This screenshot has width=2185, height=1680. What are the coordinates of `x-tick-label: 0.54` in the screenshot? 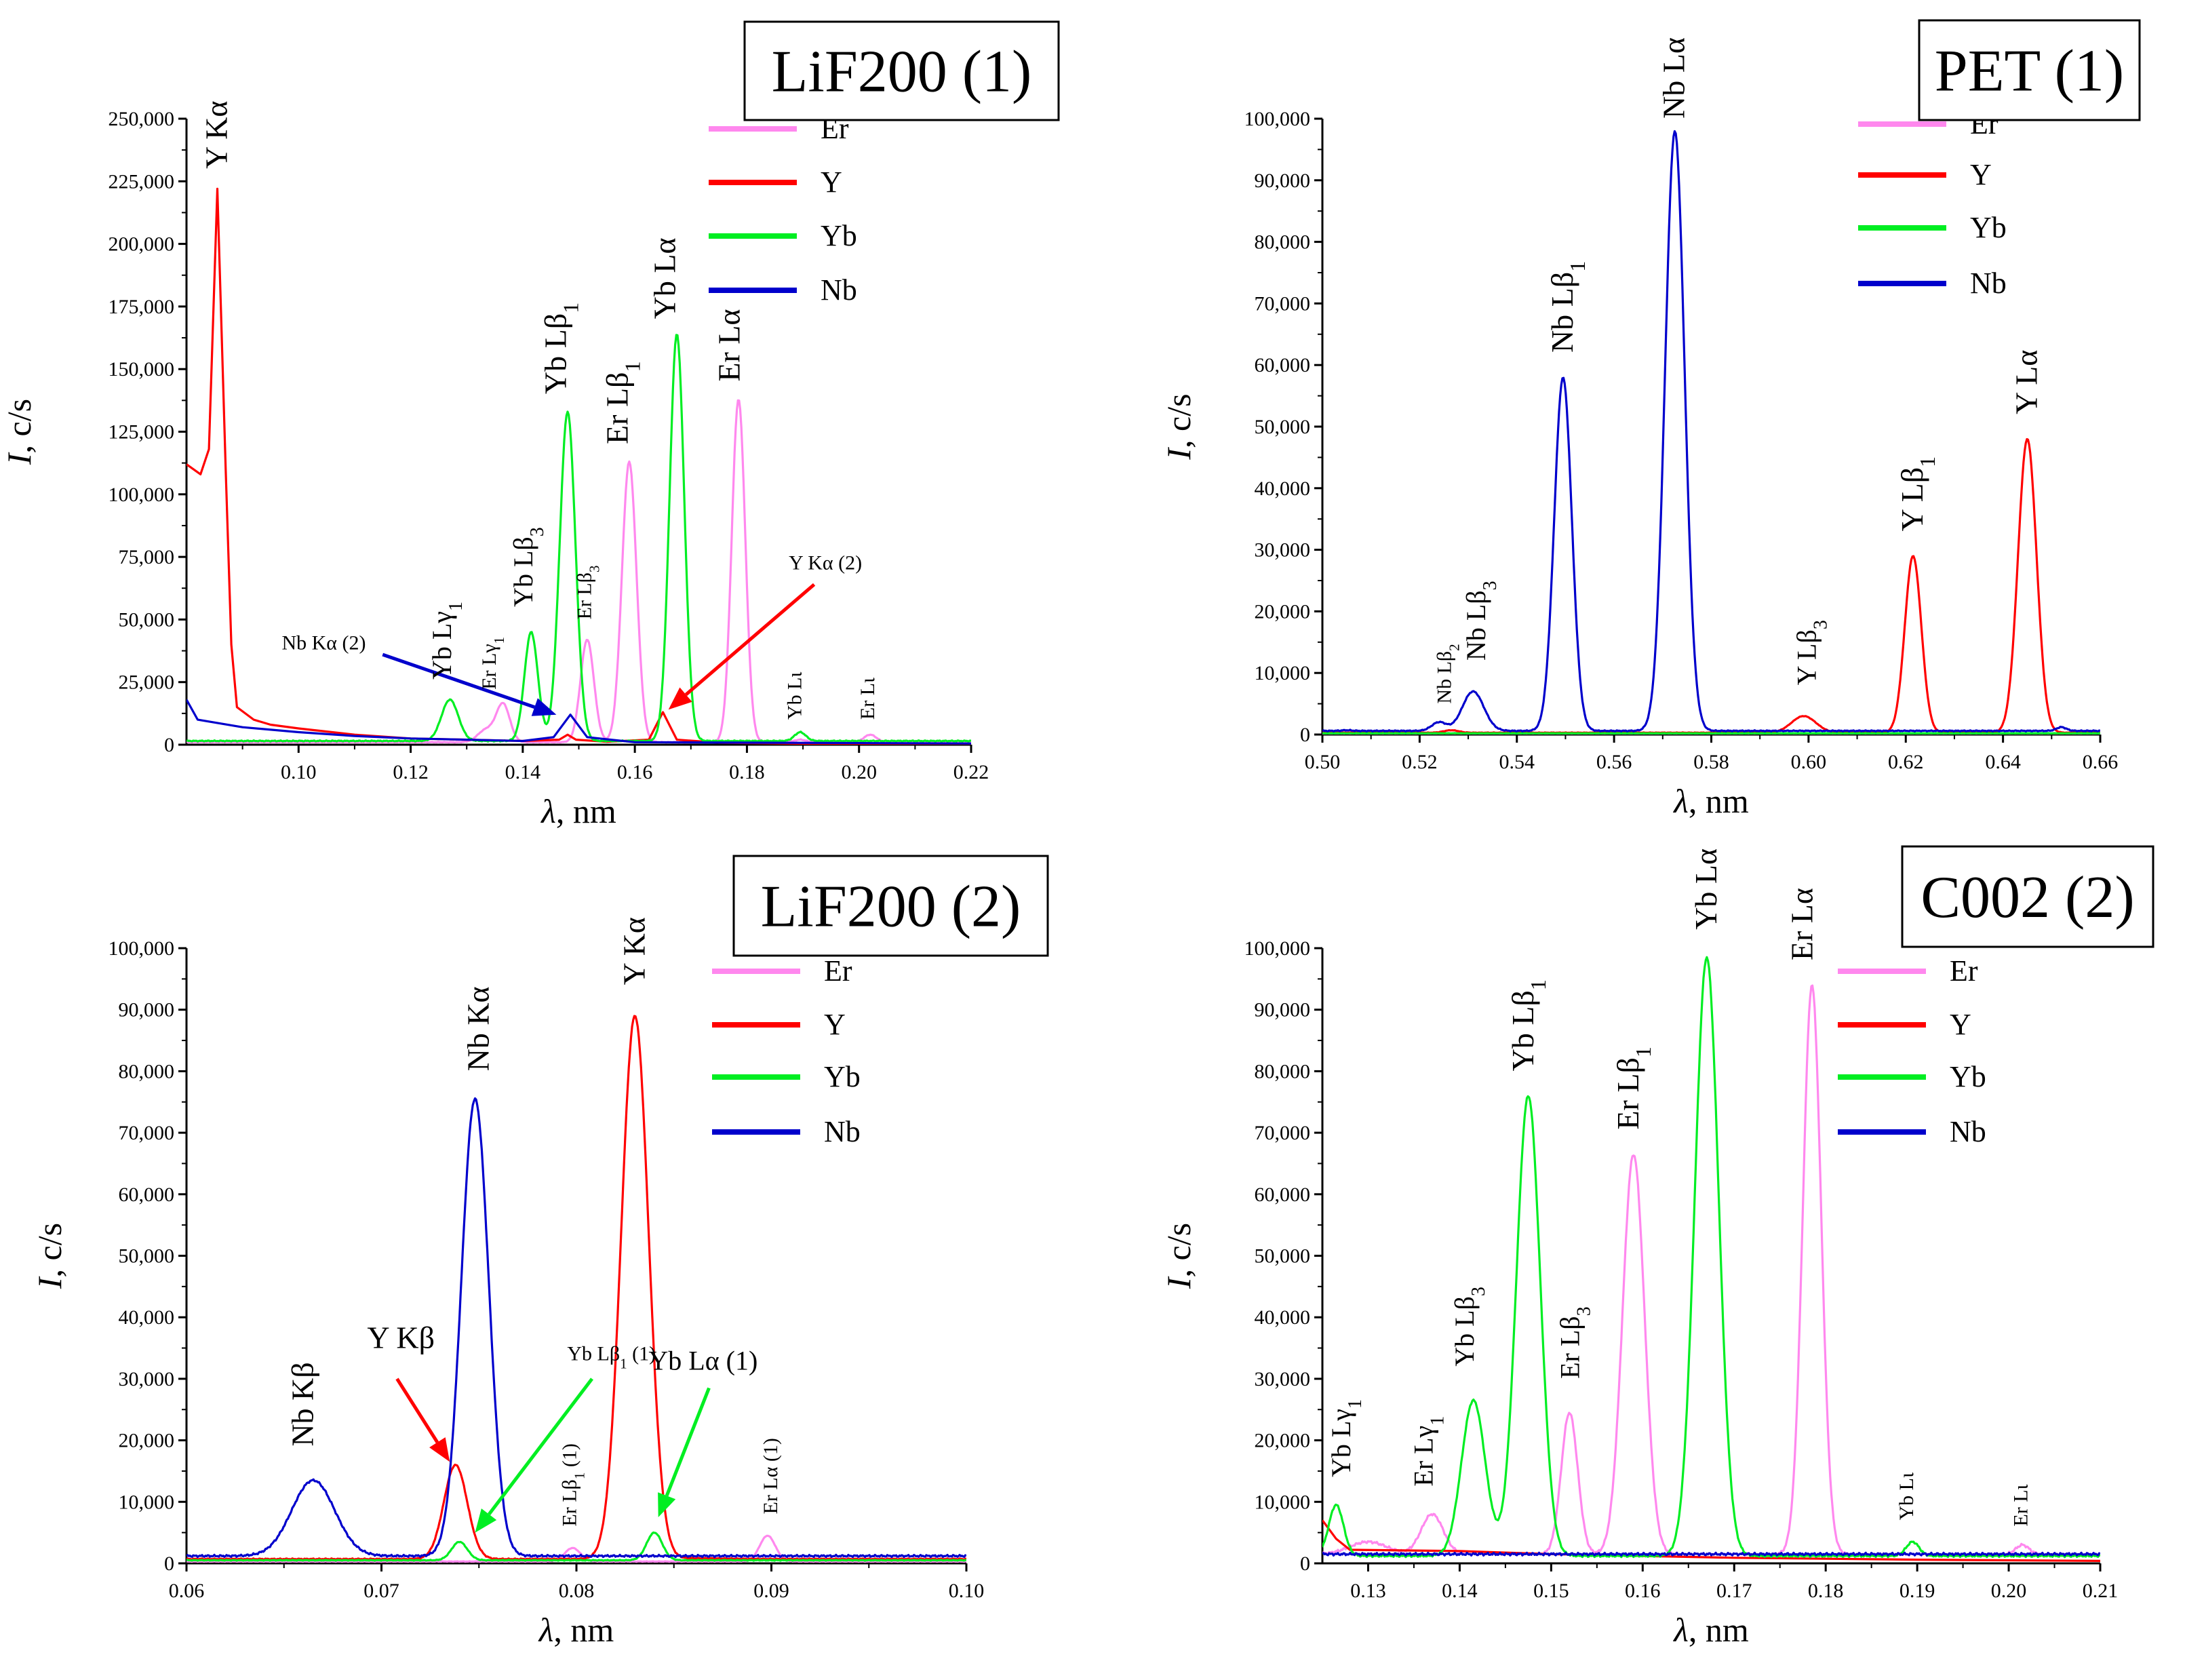 It's located at (1517, 762).